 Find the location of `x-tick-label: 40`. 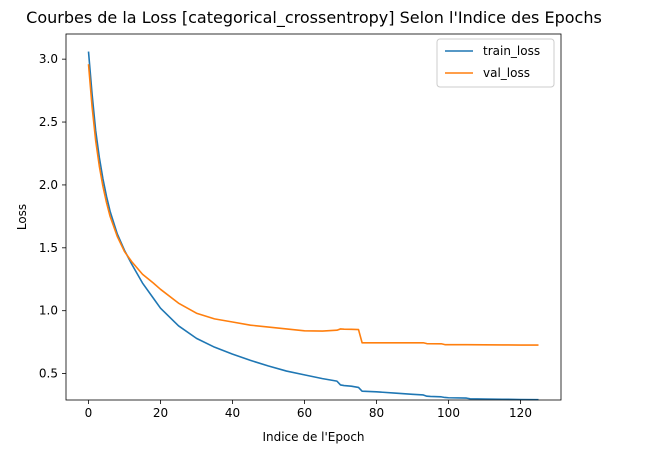

x-tick-label: 40 is located at coordinates (232, 413).